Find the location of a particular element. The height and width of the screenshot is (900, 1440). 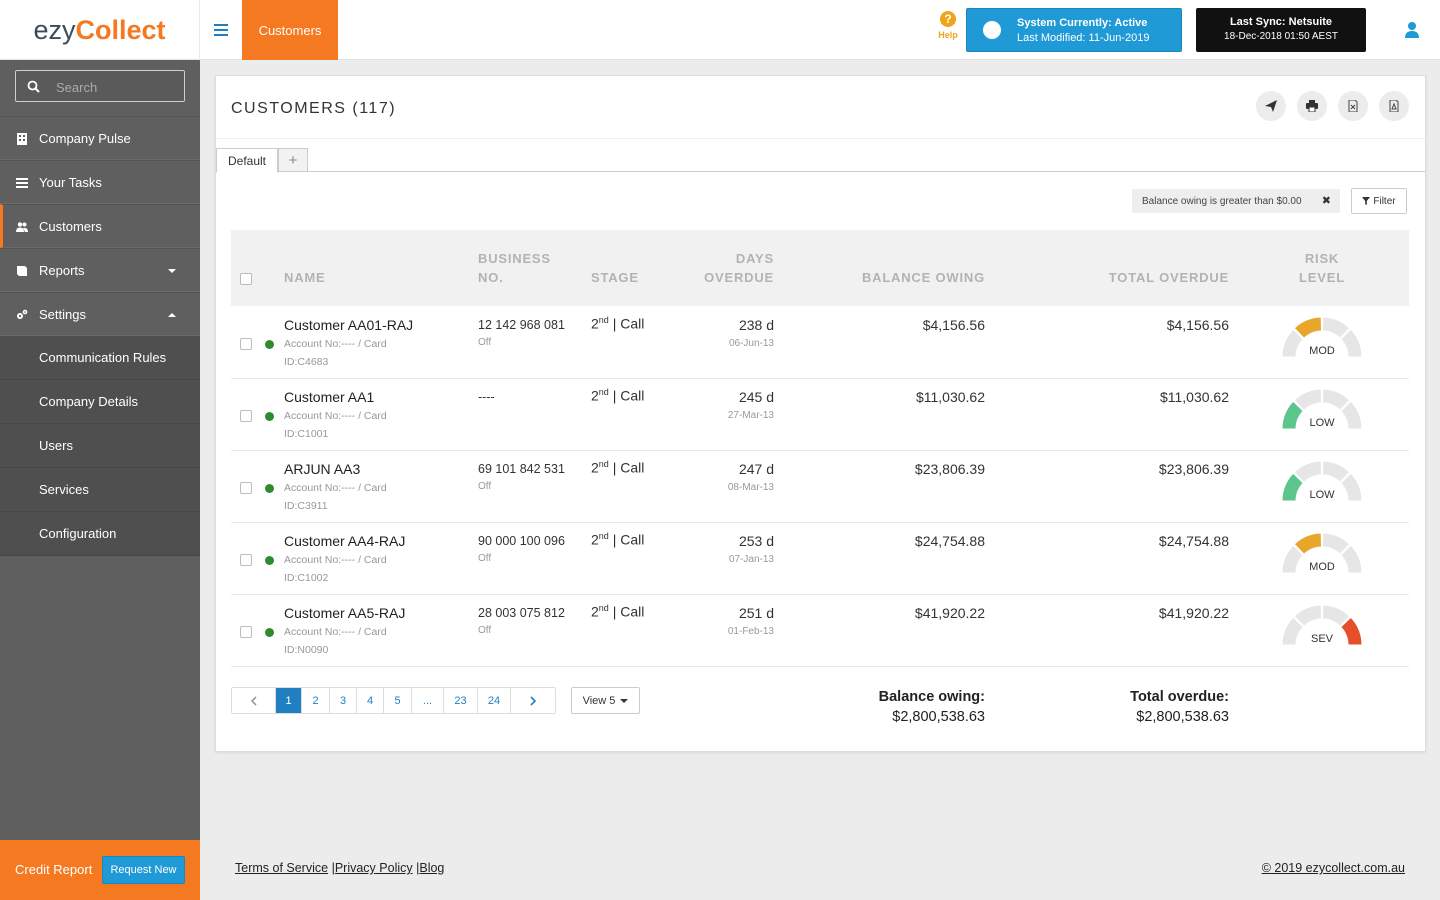

days-overdue: 253 d is located at coordinates (756, 541).